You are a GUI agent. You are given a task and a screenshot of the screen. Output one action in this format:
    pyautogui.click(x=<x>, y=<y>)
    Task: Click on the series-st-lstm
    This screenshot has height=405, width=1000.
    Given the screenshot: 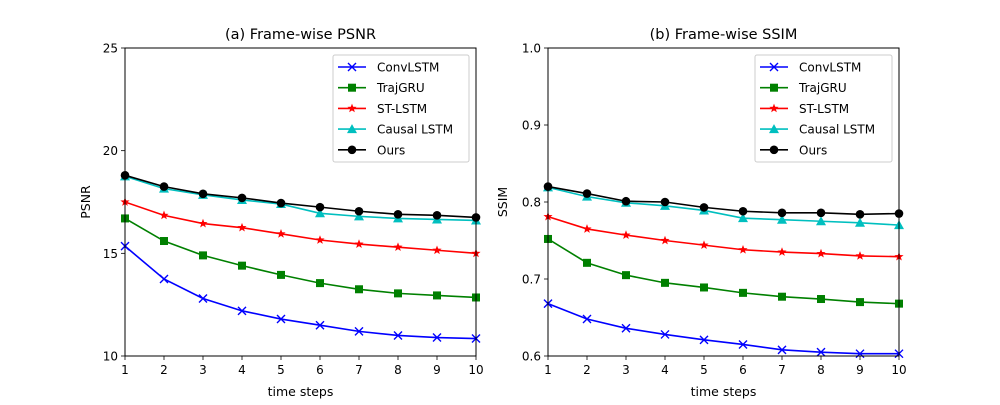 What is the action you would take?
    pyautogui.click(x=300, y=227)
    